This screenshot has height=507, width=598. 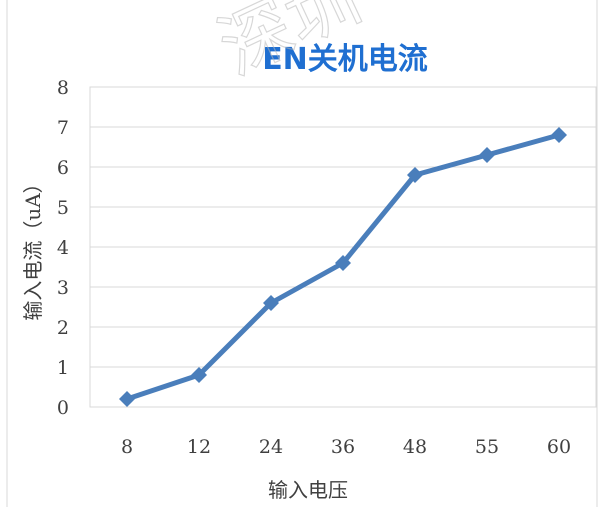 I want to click on y-tick-label: 3, so click(x=63, y=288).